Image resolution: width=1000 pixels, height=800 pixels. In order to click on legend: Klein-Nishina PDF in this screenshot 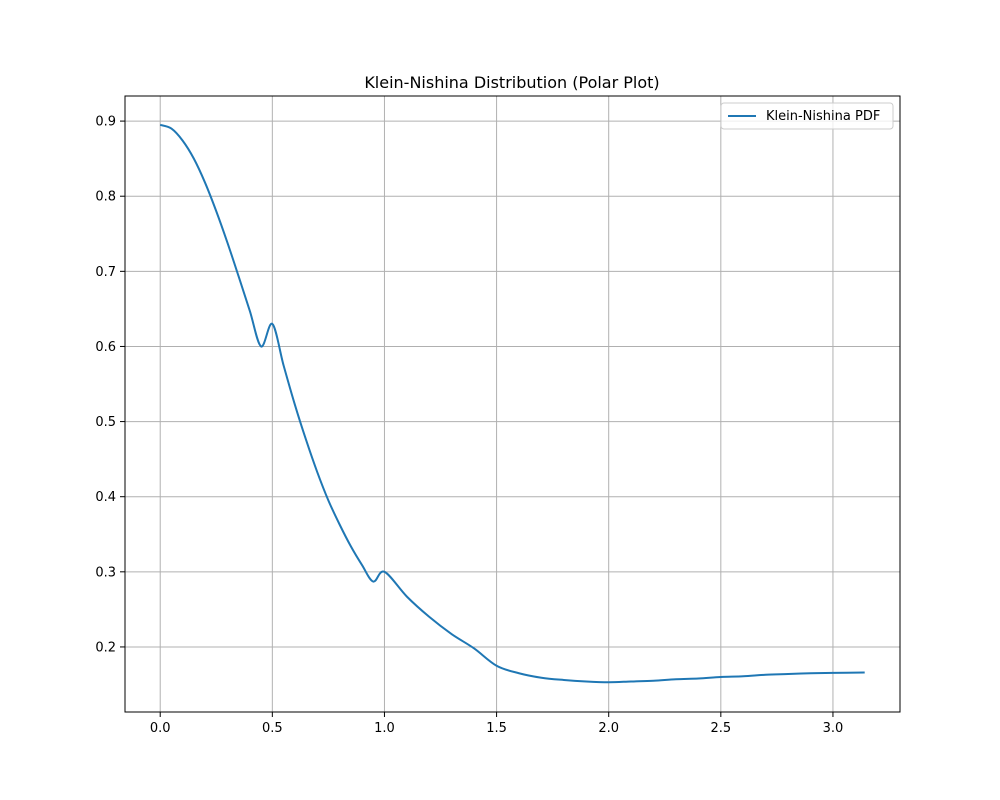, I will do `click(807, 116)`.